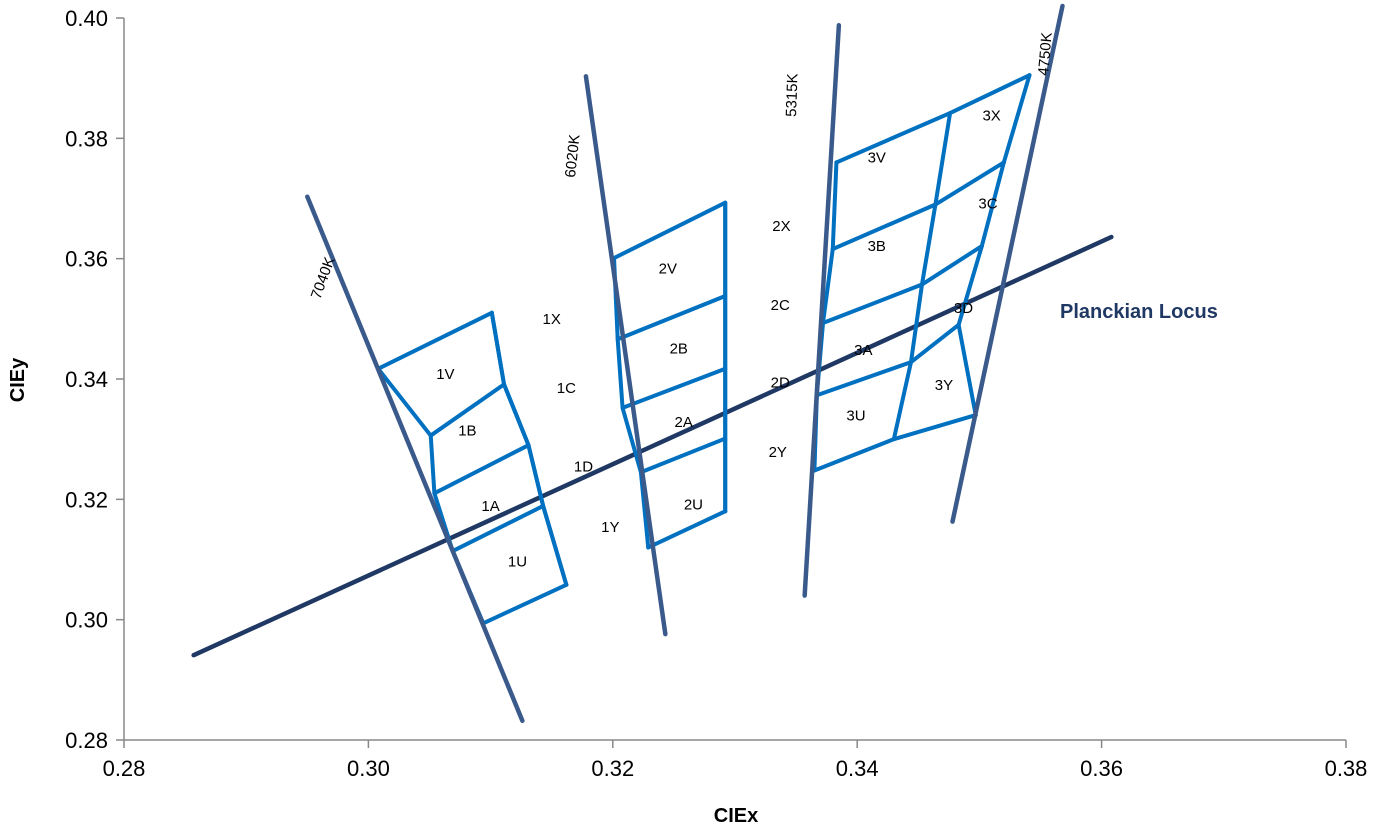  Describe the element at coordinates (877, 246) in the screenshot. I see `bin-label: 3B` at that location.